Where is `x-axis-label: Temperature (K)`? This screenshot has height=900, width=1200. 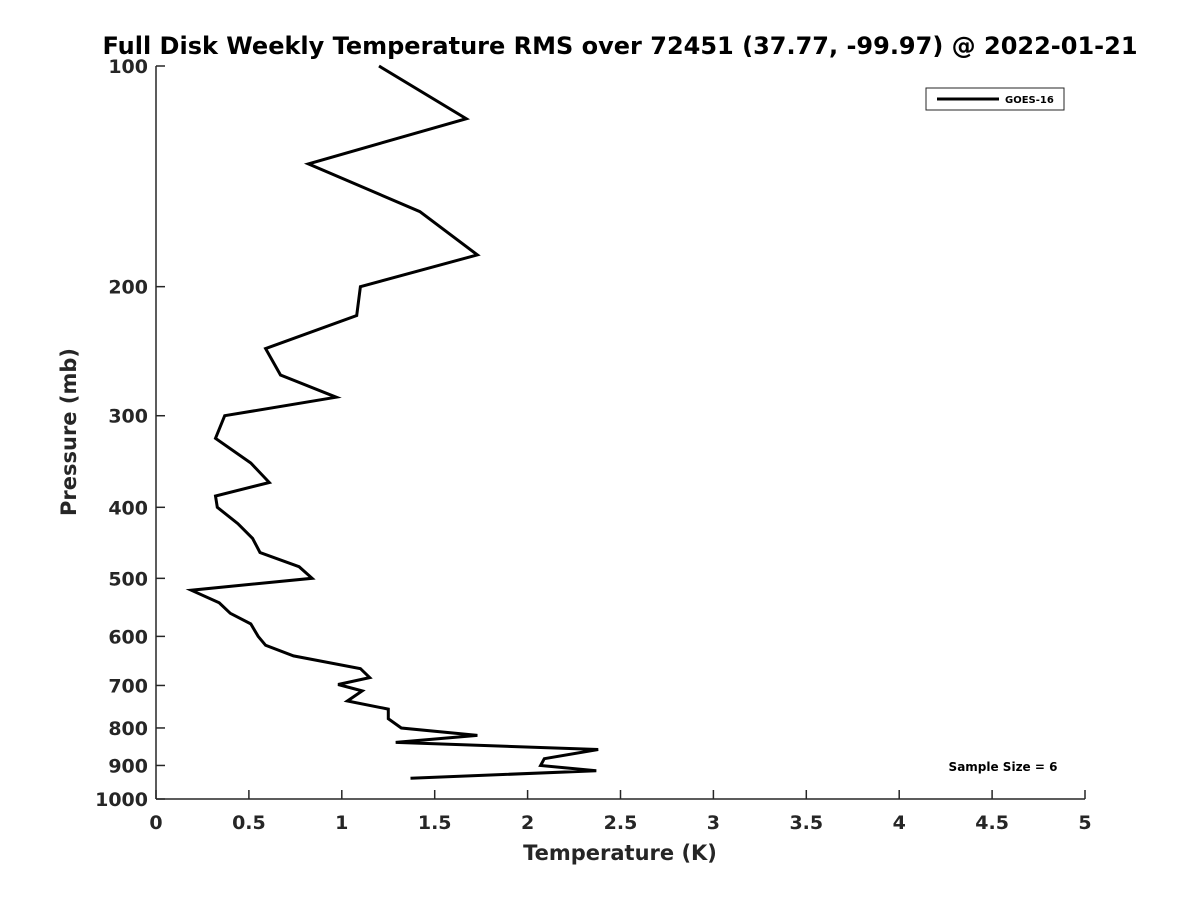
x-axis-label: Temperature (K) is located at coordinates (620, 853).